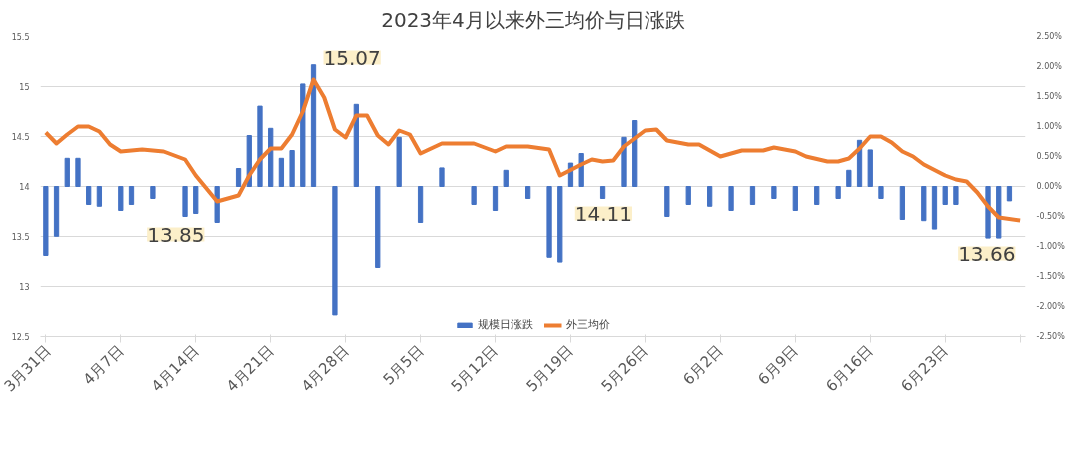  What do you see at coordinates (1051, 336) in the screenshot?
I see `y2-tick-label: -2.50%` at bounding box center [1051, 336].